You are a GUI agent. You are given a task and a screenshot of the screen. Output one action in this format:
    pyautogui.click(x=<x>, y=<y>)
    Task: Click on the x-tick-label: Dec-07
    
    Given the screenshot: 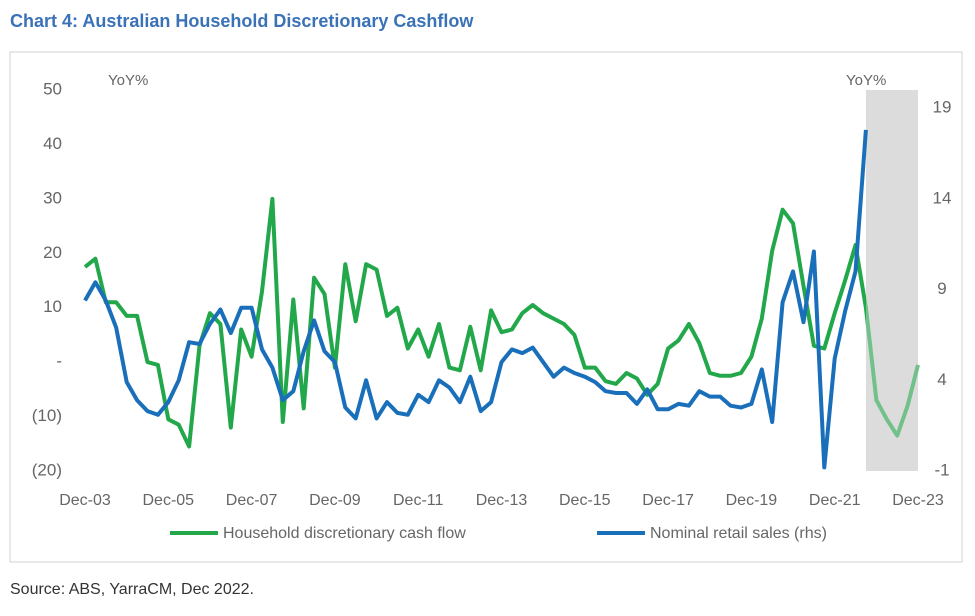 What is the action you would take?
    pyautogui.click(x=252, y=500)
    